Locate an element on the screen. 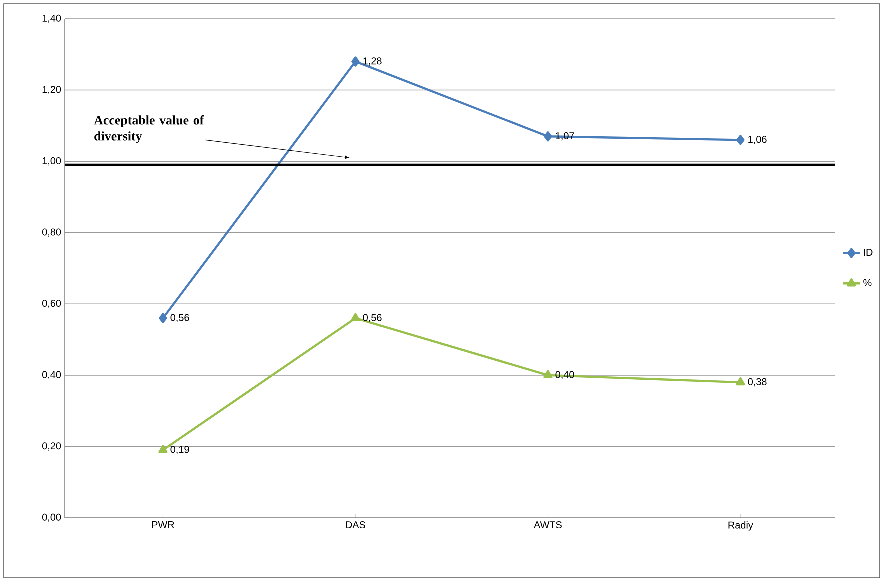  y-tick-label: 0,80 is located at coordinates (52, 232).